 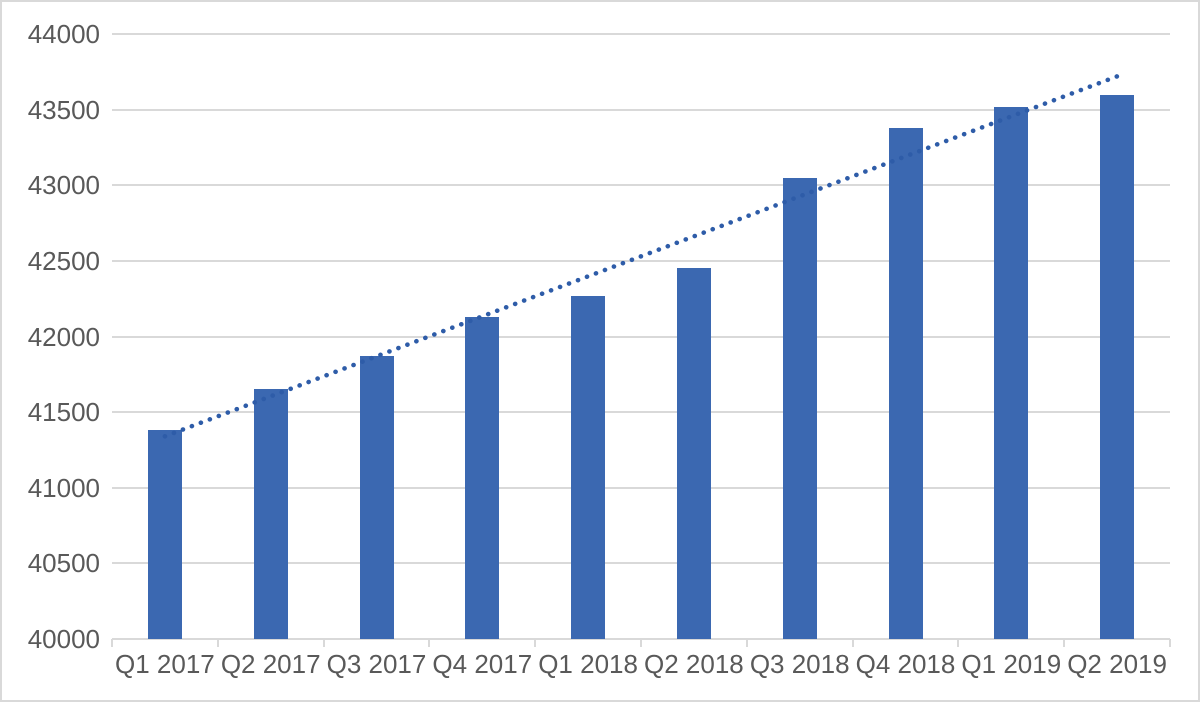 I want to click on y-axis-tick-label: 41500, so click(x=63, y=412).